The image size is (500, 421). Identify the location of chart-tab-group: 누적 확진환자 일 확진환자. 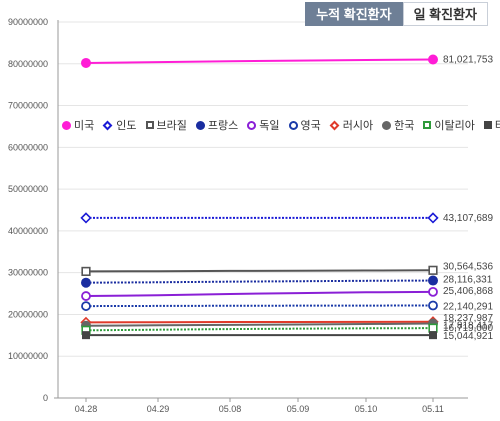
(396, 14).